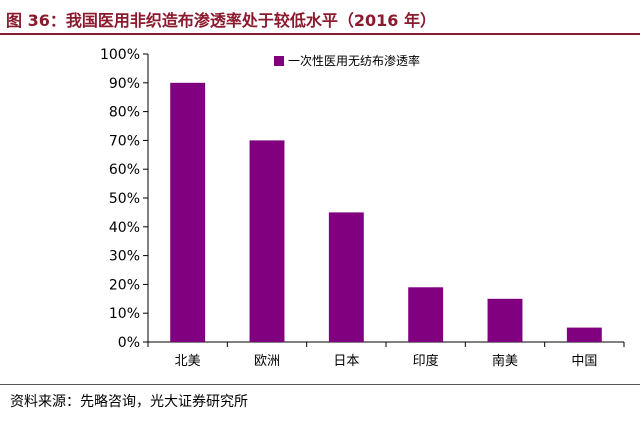 Image resolution: width=640 pixels, height=422 pixels. Describe the element at coordinates (129, 402) in the screenshot. I see `source-note: 资料来源：先略咨询，光大证券研究所` at that location.